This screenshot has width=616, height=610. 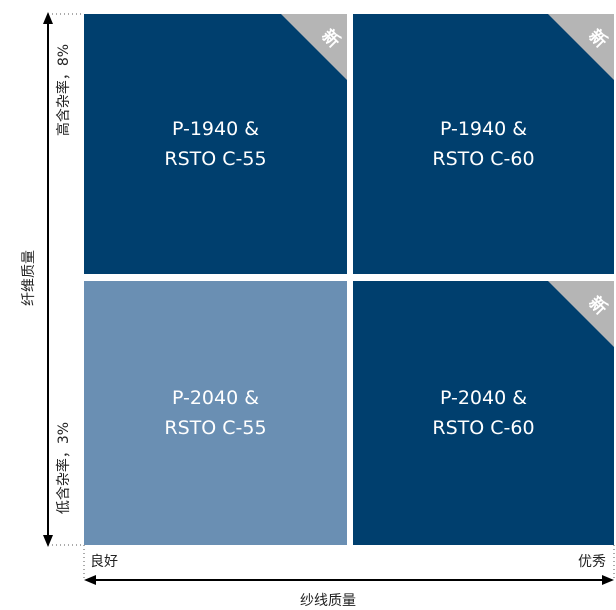 What do you see at coordinates (215, 428) in the screenshot?
I see `quadrant-bottom-left-line2: RSTO C-55` at bounding box center [215, 428].